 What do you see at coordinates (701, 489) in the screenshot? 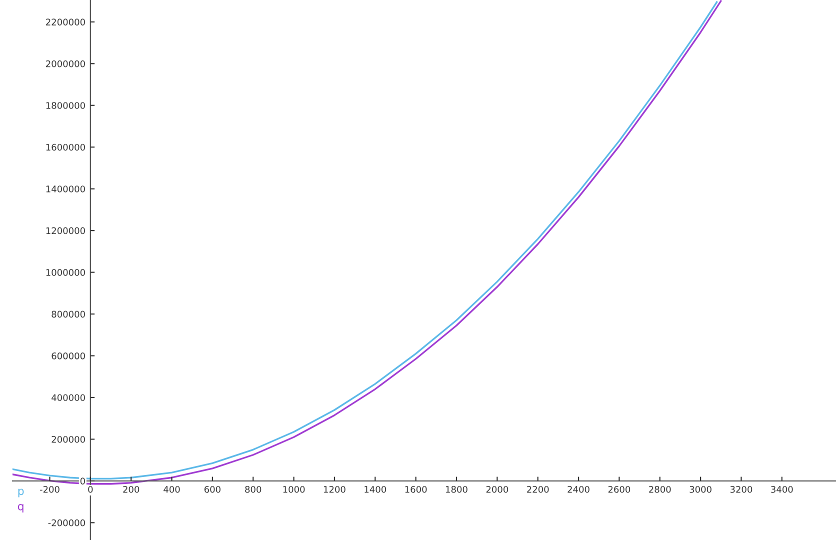
I see `x-tick-label: 3000` at bounding box center [701, 489].